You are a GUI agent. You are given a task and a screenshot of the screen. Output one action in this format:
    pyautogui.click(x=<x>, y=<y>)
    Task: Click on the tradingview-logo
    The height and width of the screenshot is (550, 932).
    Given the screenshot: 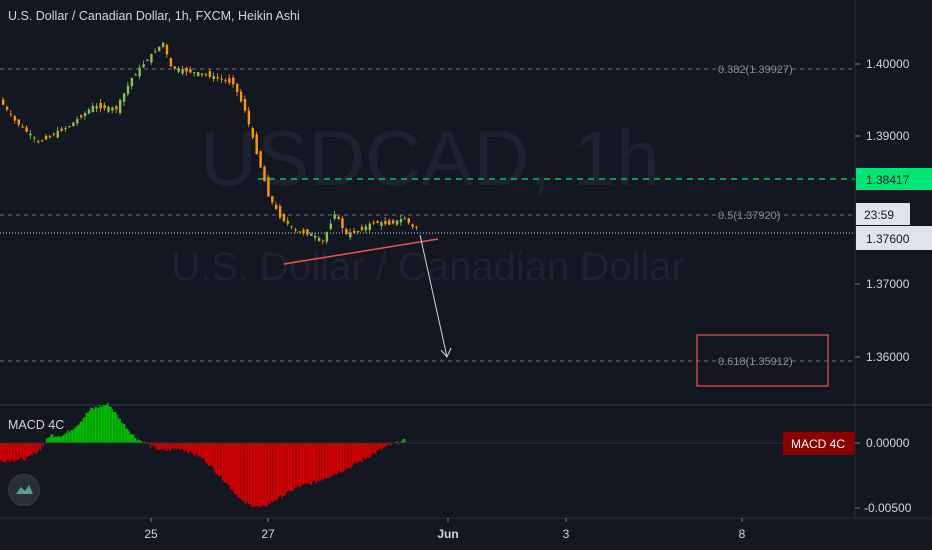 What is the action you would take?
    pyautogui.click(x=24, y=490)
    